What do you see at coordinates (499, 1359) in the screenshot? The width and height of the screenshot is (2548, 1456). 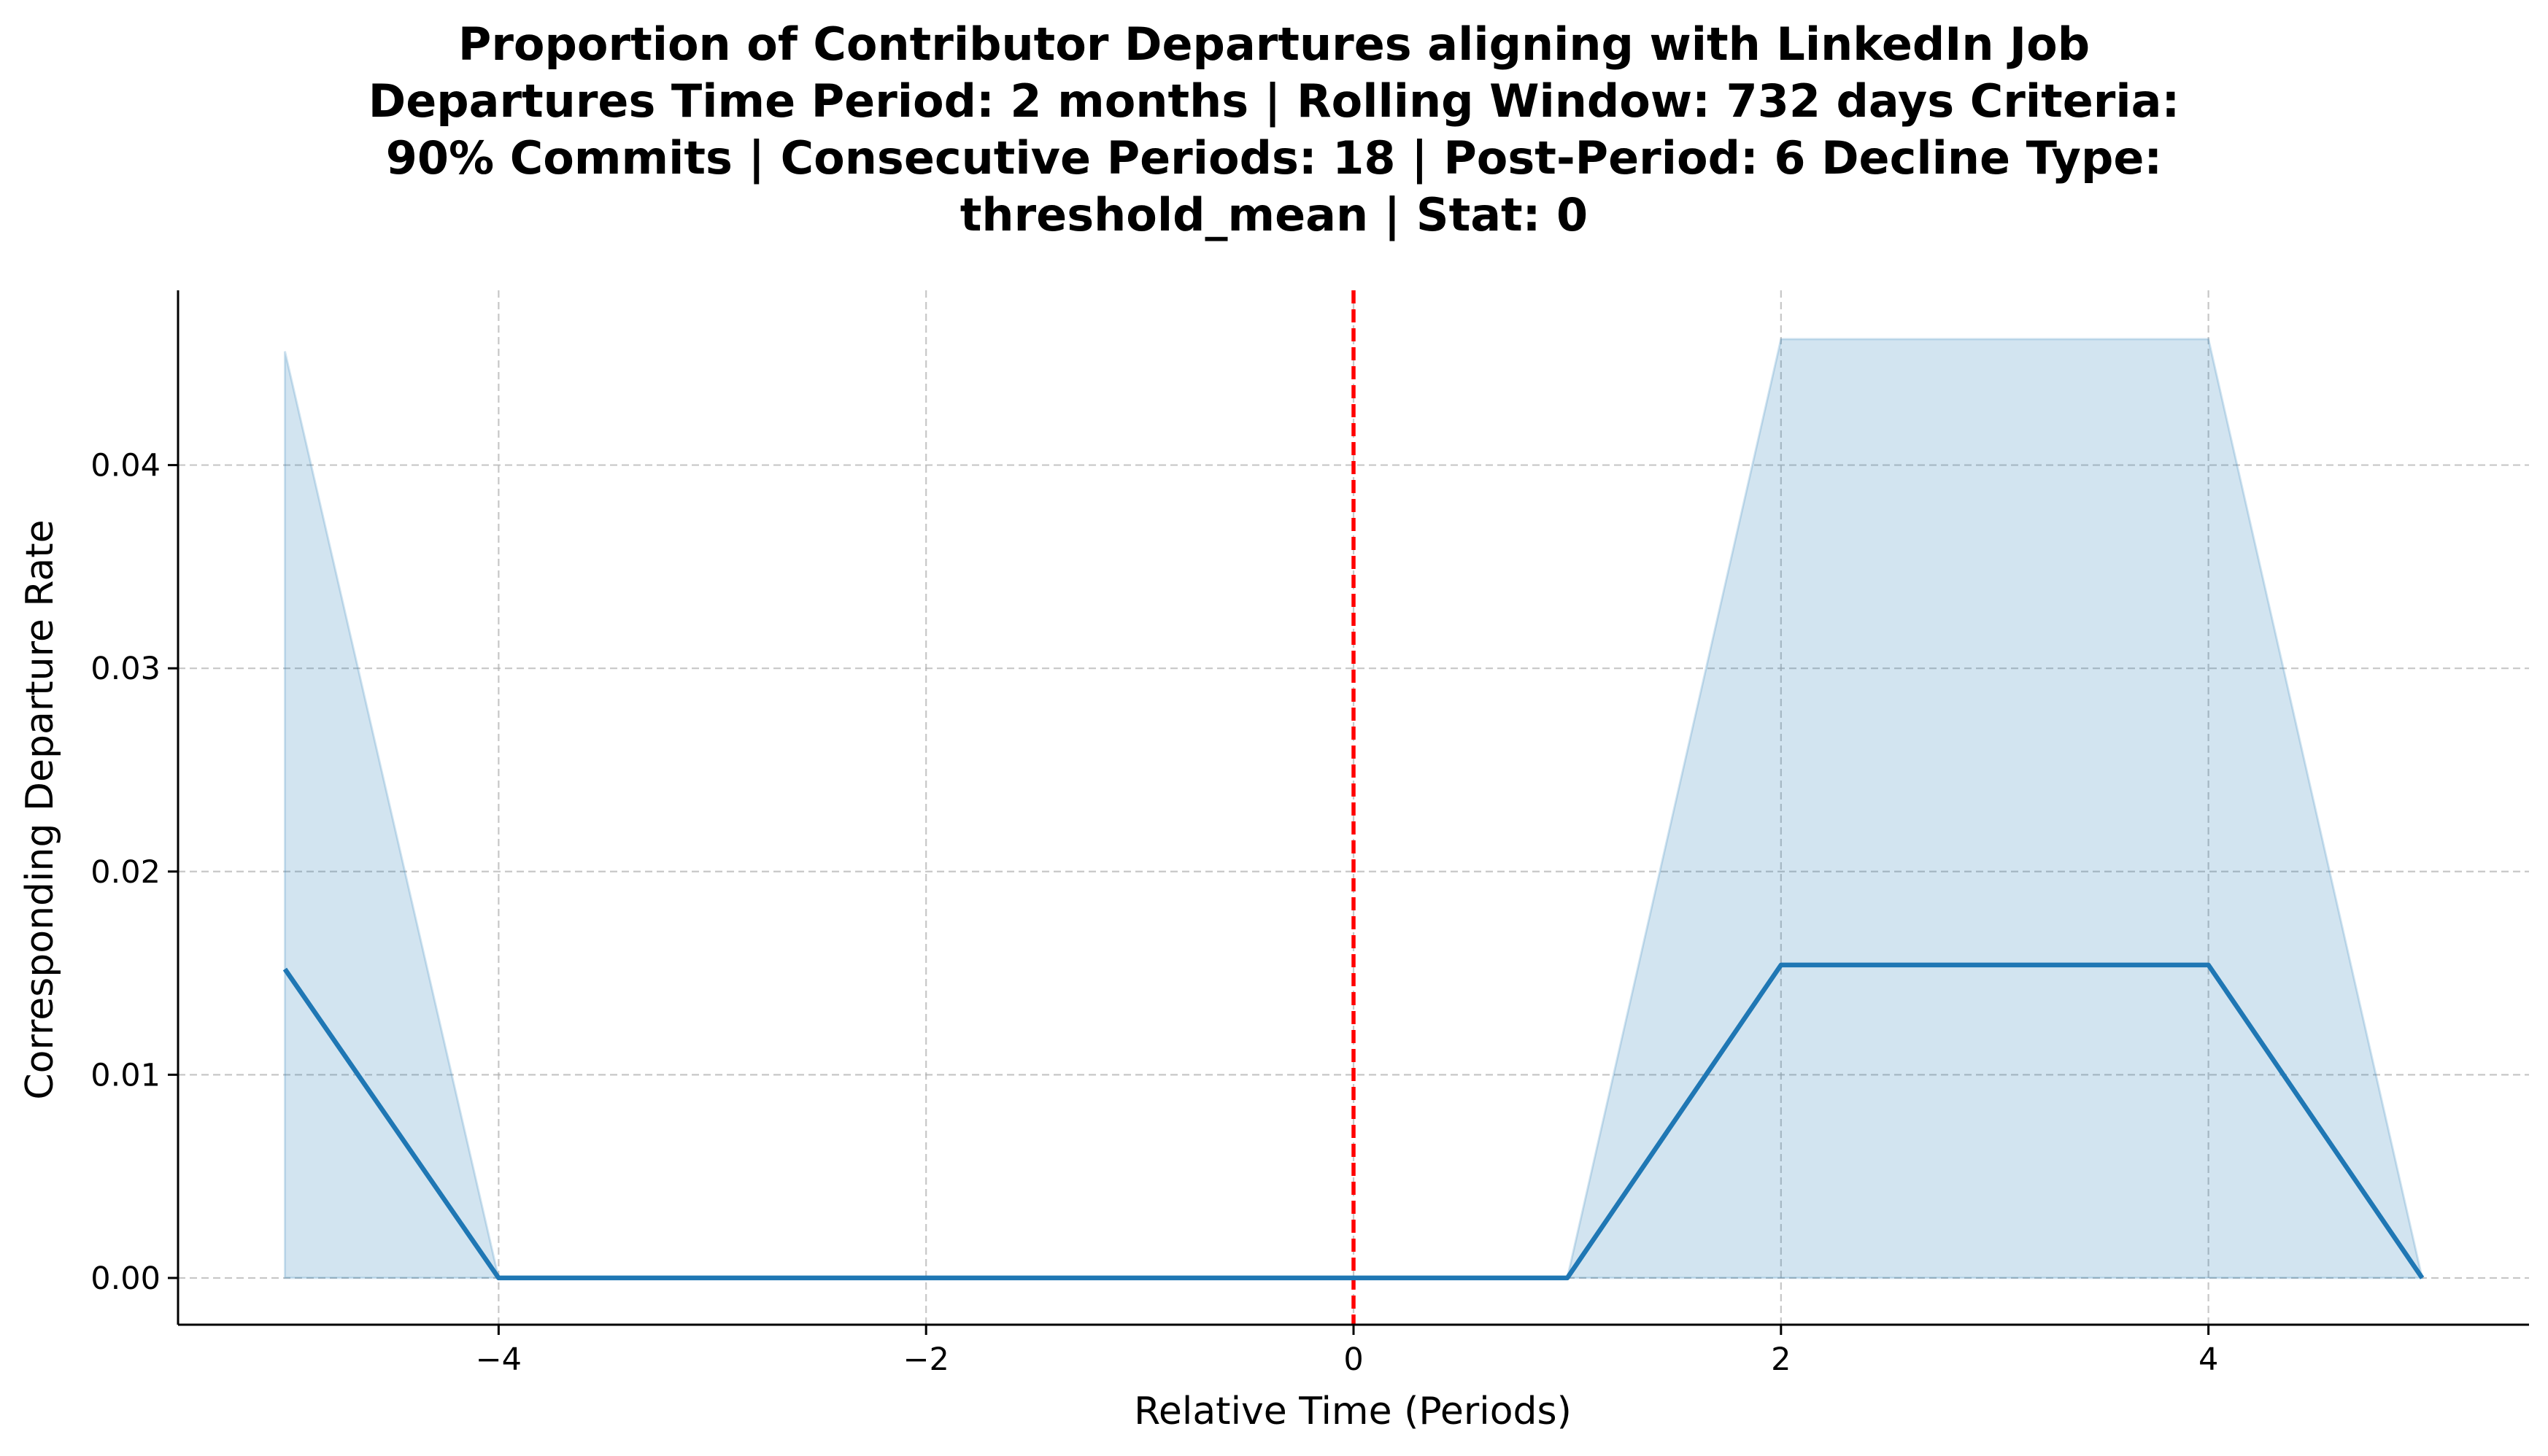 I see `x-tick-label: −4` at bounding box center [499, 1359].